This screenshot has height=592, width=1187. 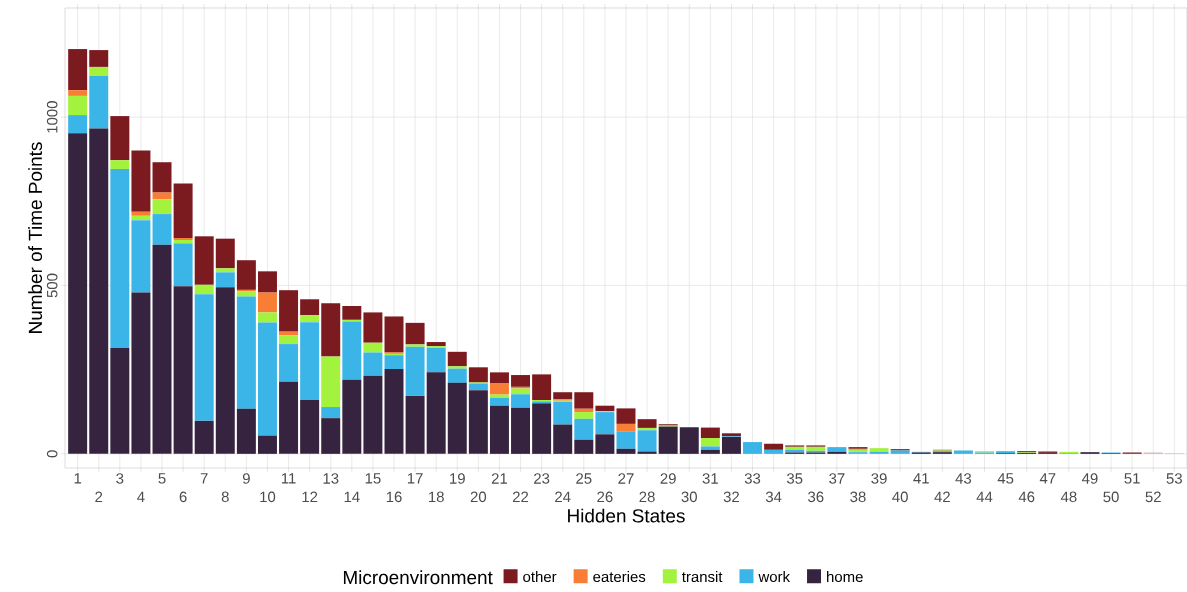 What do you see at coordinates (900, 497) in the screenshot?
I see `x-tick-label: 40` at bounding box center [900, 497].